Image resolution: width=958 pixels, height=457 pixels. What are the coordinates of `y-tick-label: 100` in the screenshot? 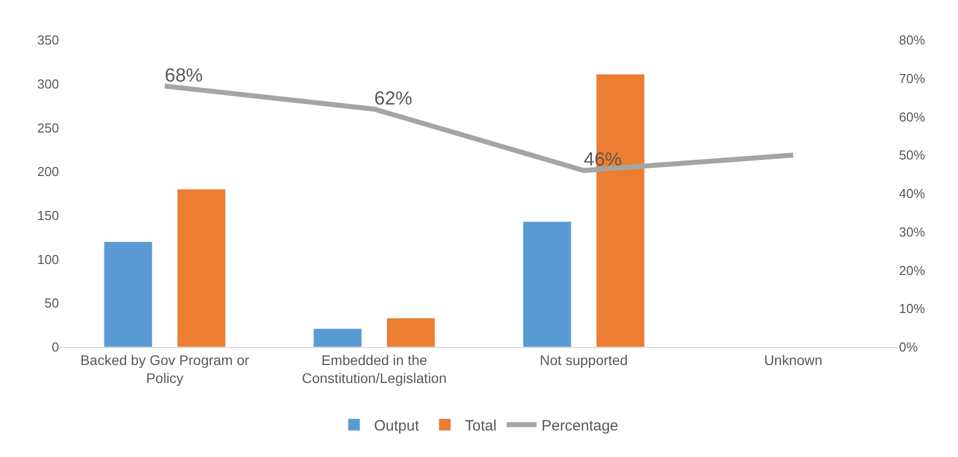 It's located at (48, 259).